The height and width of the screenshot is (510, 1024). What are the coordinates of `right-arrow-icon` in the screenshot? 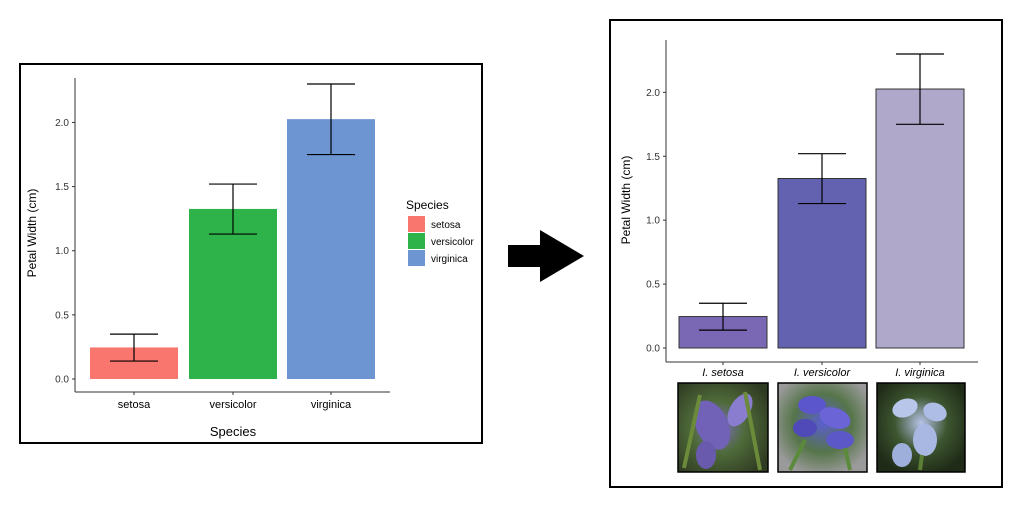 It's located at (546, 256).